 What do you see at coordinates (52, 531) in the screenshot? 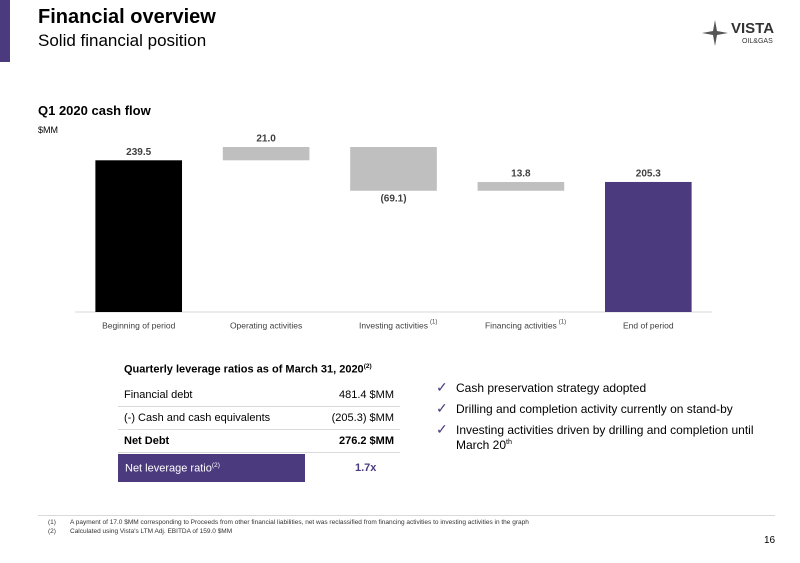
I see `footnote-marker: (2)` at bounding box center [52, 531].